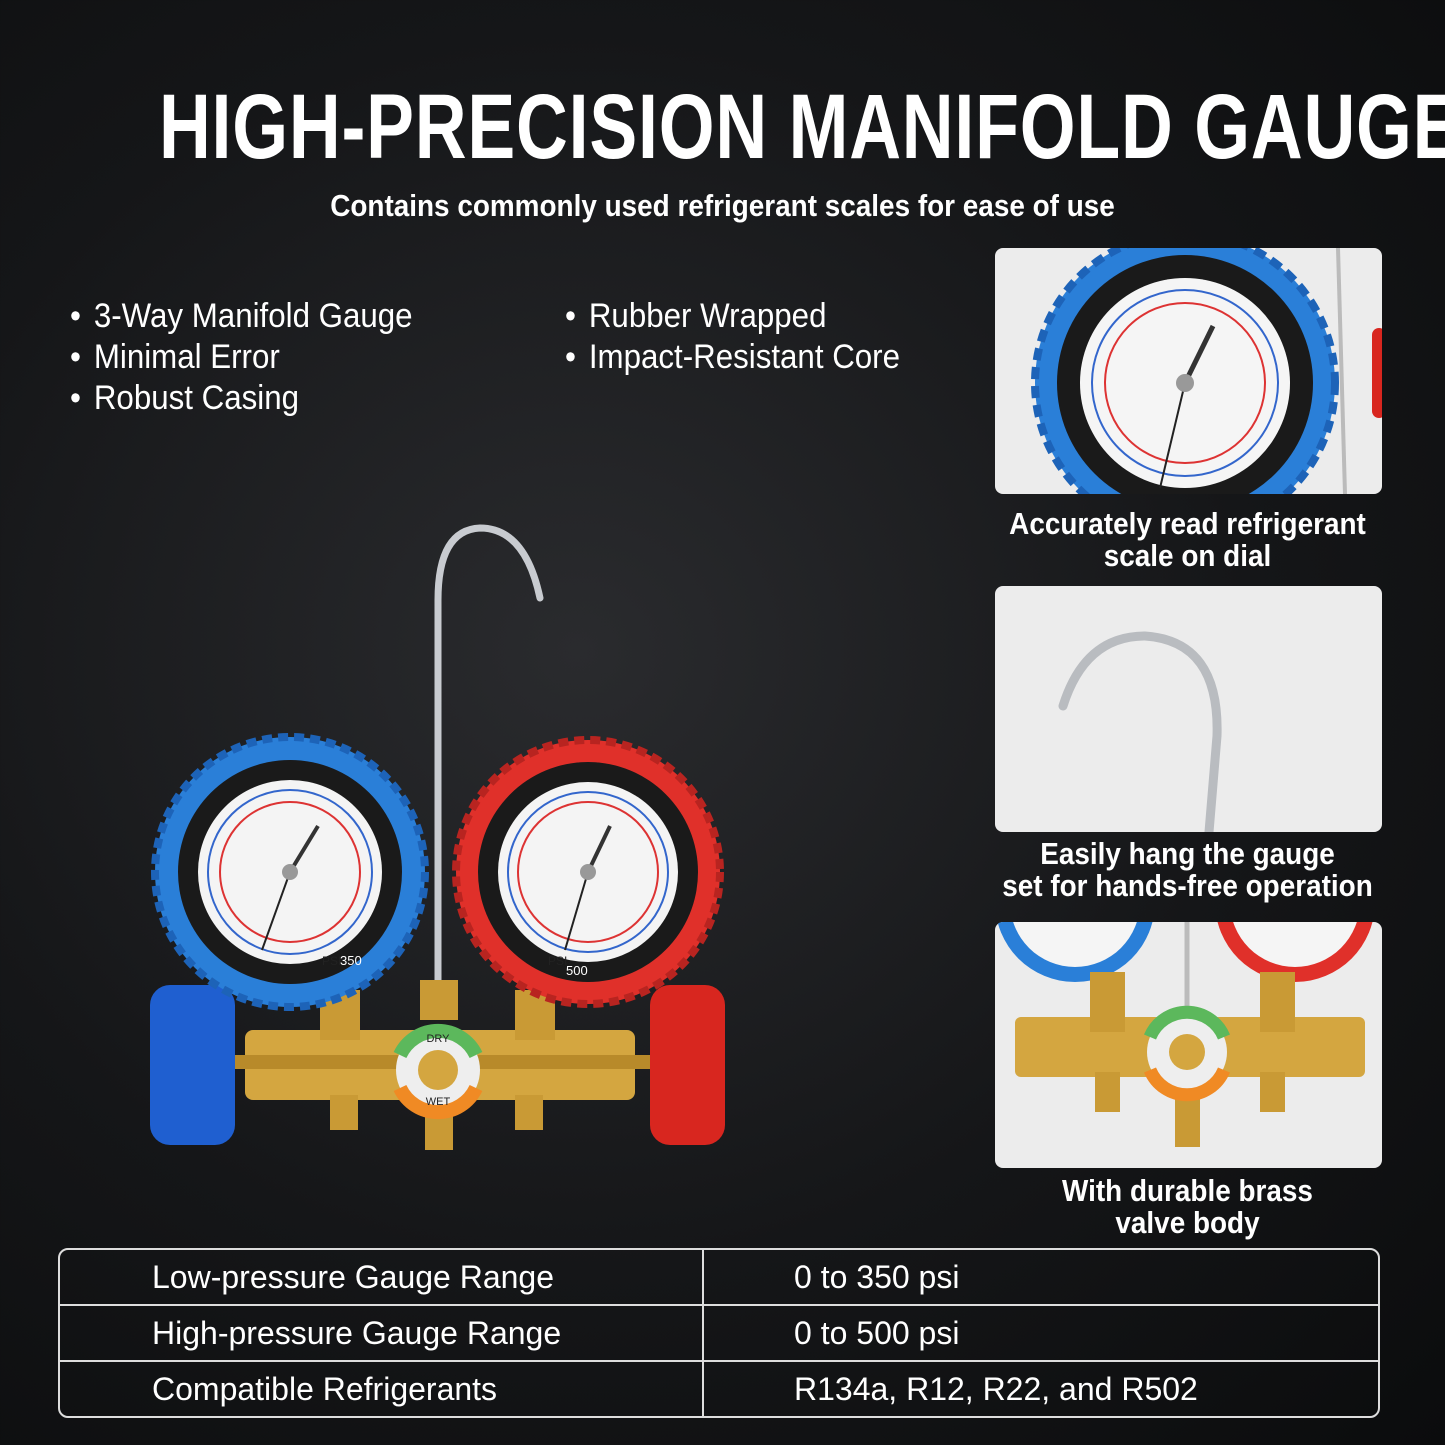 The height and width of the screenshot is (1445, 1445). I want to click on feature-item: Rubber Wrapped, so click(732, 316).